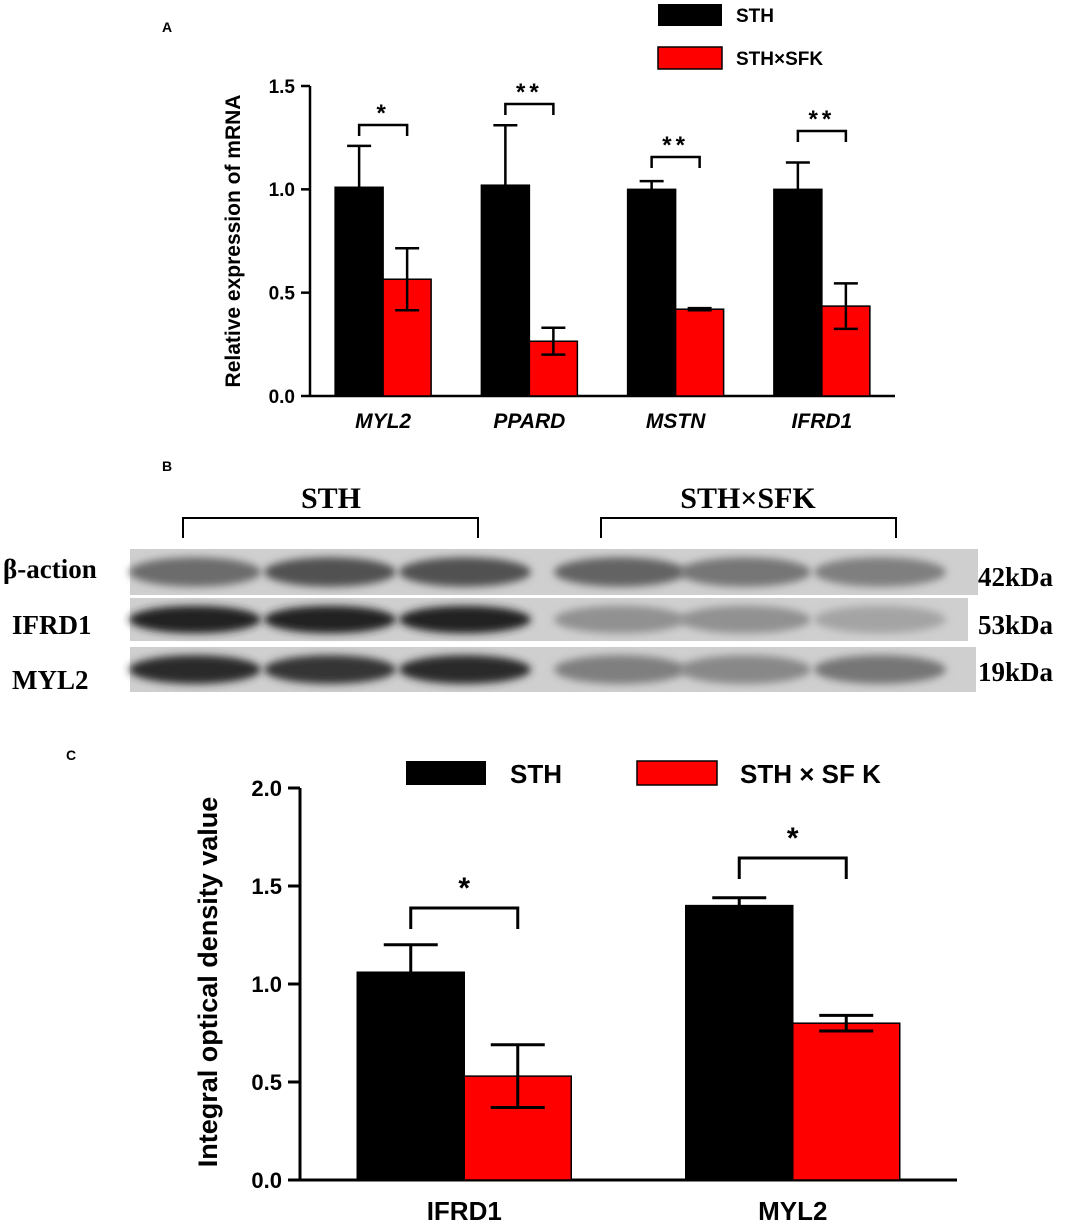 The width and height of the screenshot is (1084, 1227). I want to click on y-axis-label-a: Relative expression of mRNA, so click(233, 241).